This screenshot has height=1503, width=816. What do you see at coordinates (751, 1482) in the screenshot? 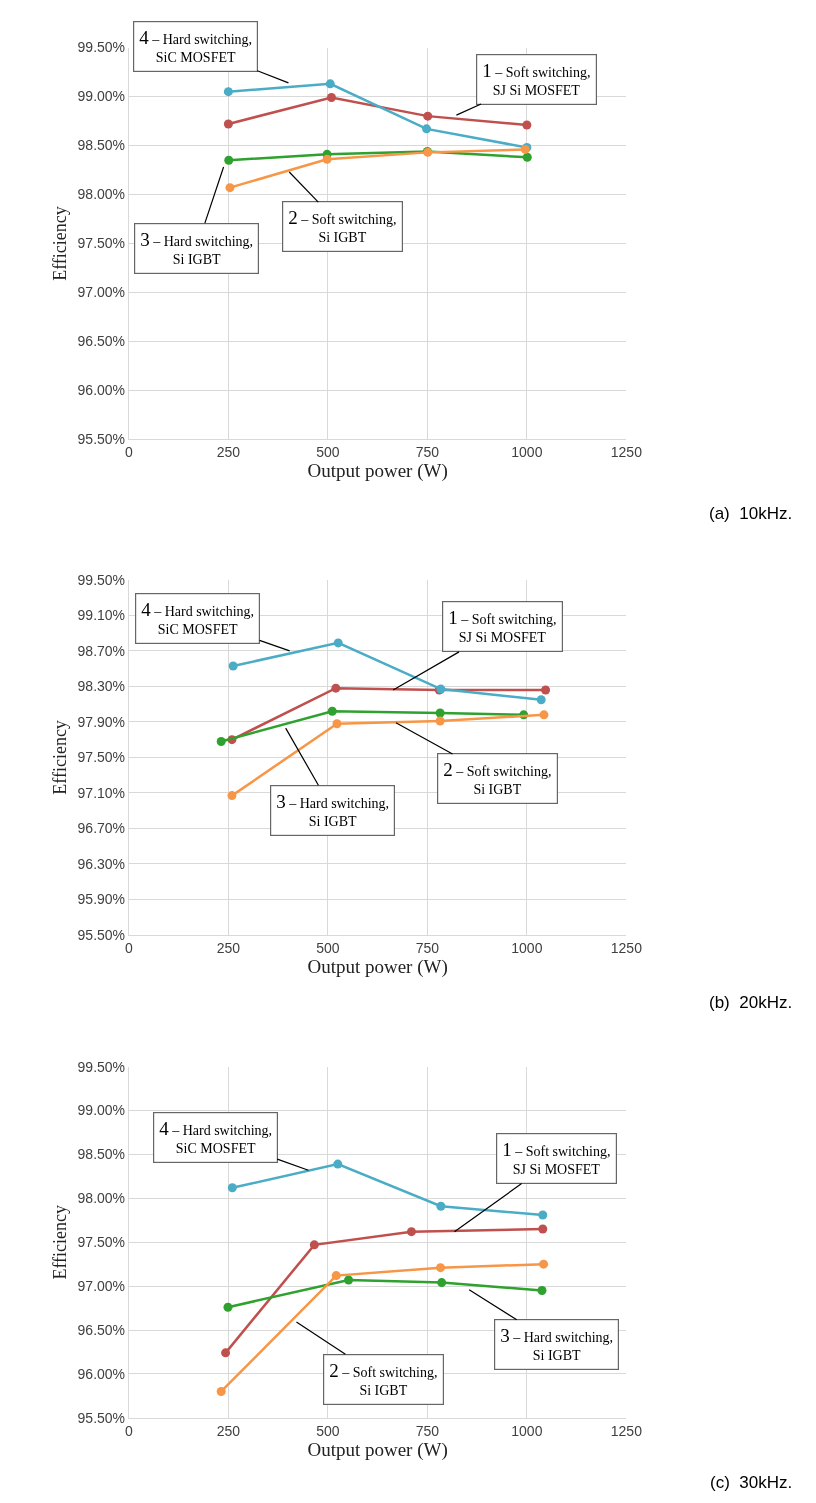
I see `text: (c) 30kHz.` at bounding box center [751, 1482].